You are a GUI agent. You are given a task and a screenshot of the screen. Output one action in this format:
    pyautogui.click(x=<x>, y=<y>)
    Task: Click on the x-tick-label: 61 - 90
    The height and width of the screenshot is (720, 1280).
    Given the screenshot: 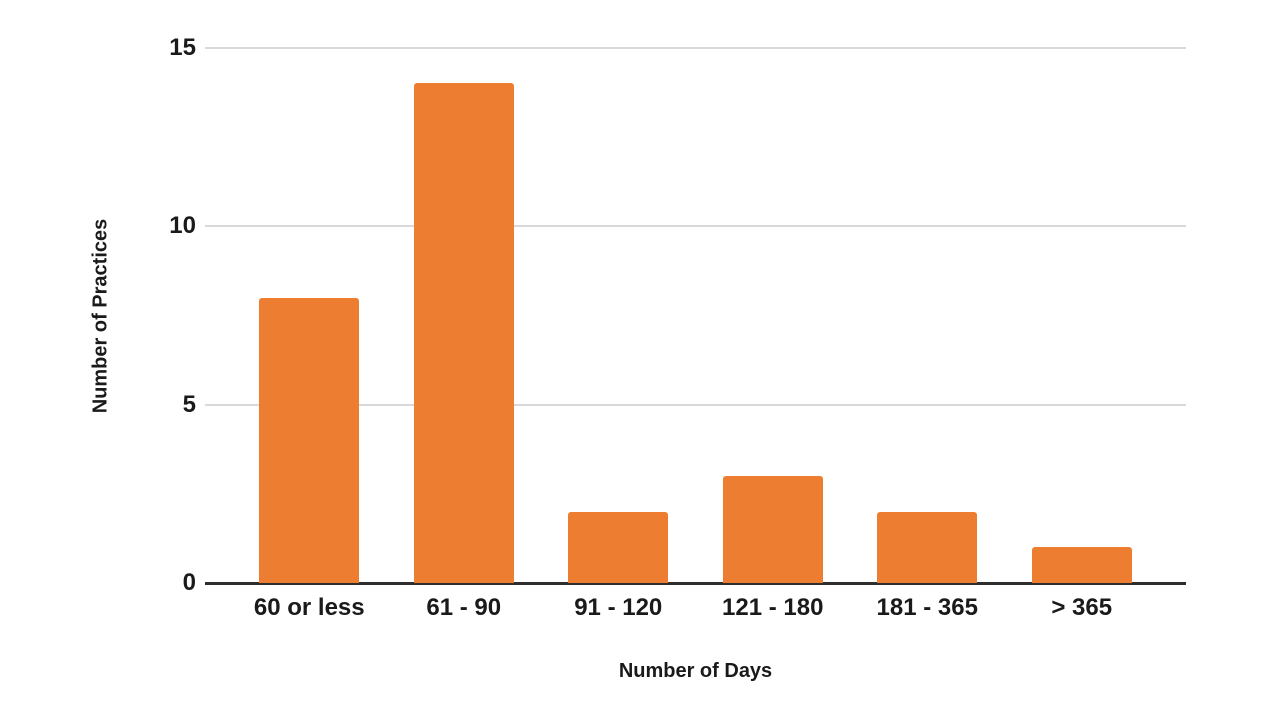 What is the action you would take?
    pyautogui.click(x=464, y=607)
    